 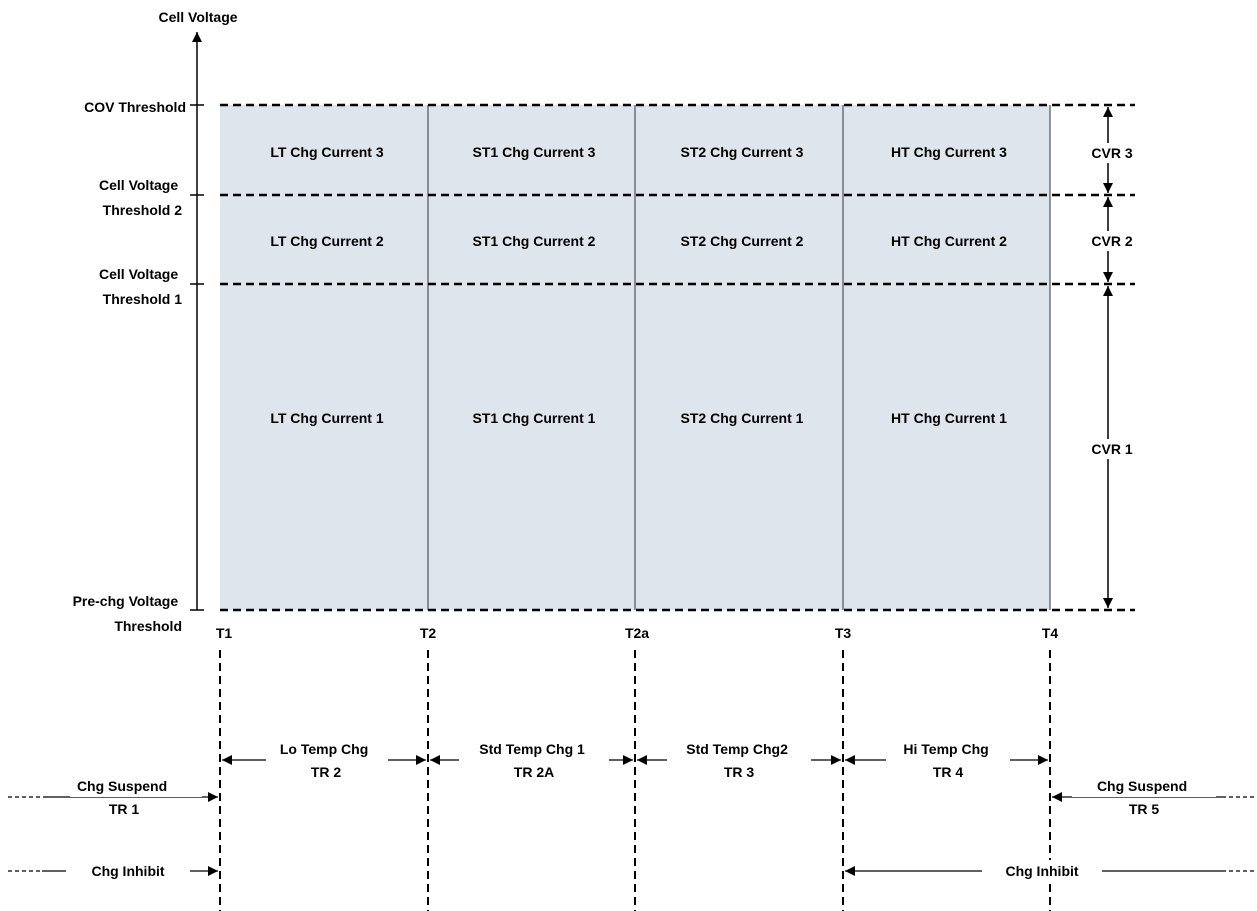 What do you see at coordinates (1111, 449) in the screenshot?
I see `cvr-1-label: CVR 1` at bounding box center [1111, 449].